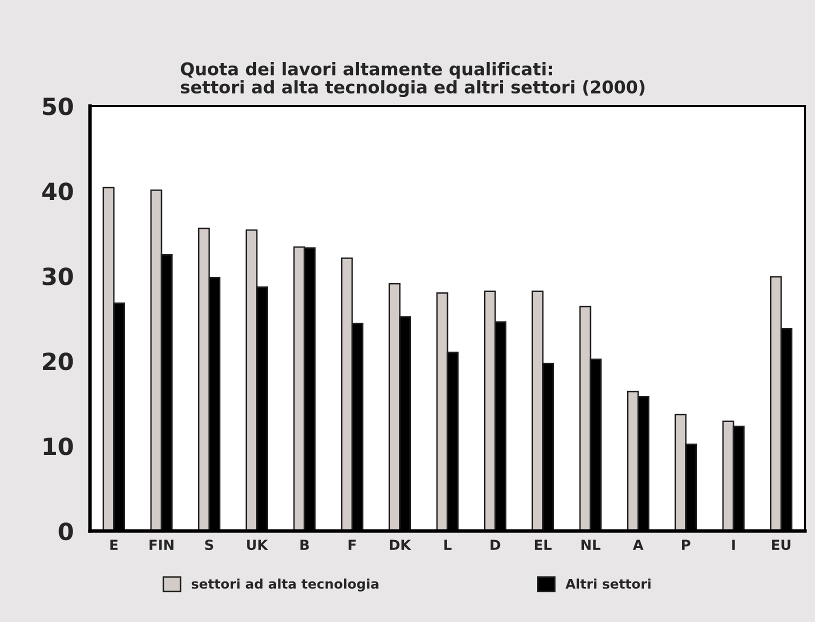 This screenshot has width=815, height=622. Describe the element at coordinates (607, 583) in the screenshot. I see `legend-label: Altri settori` at that location.